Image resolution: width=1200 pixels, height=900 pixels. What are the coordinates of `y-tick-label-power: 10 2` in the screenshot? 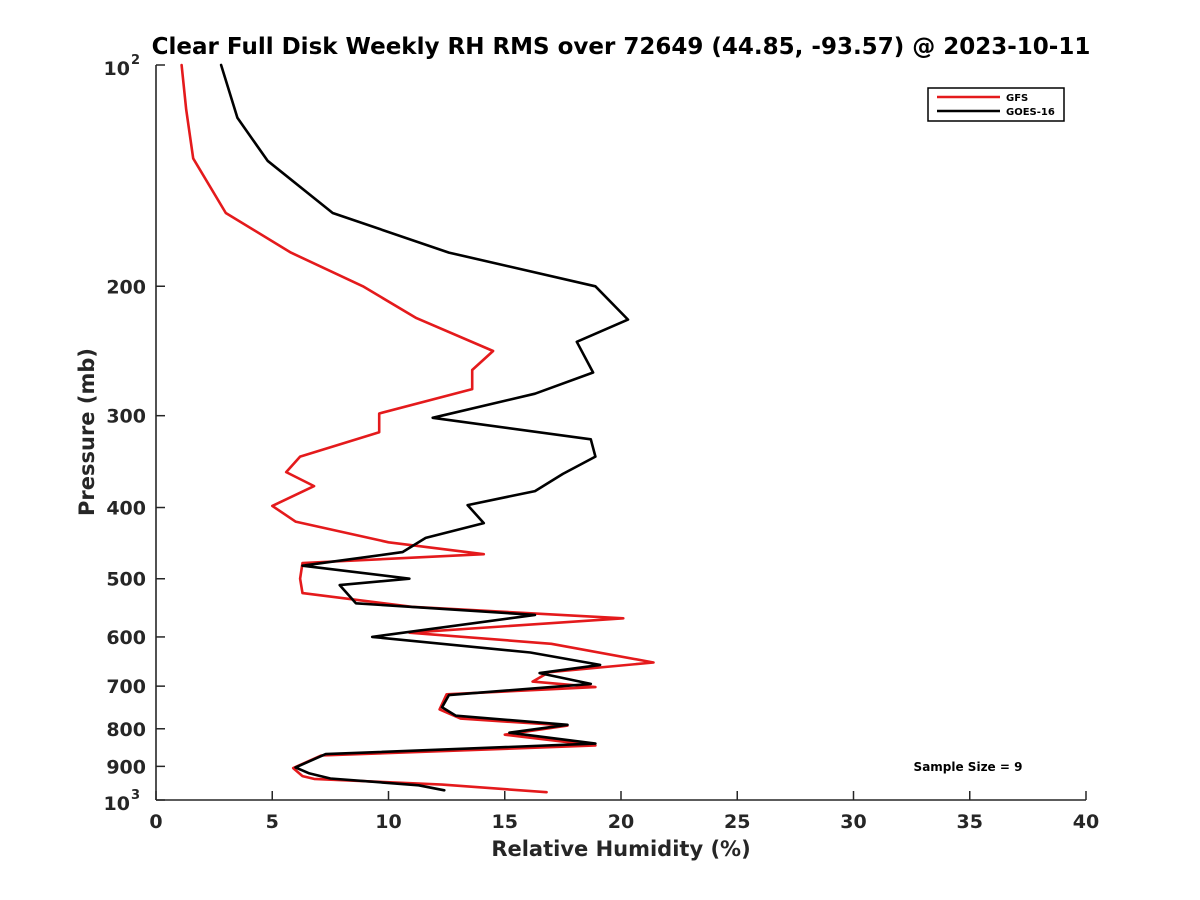 It's located at (122, 66).